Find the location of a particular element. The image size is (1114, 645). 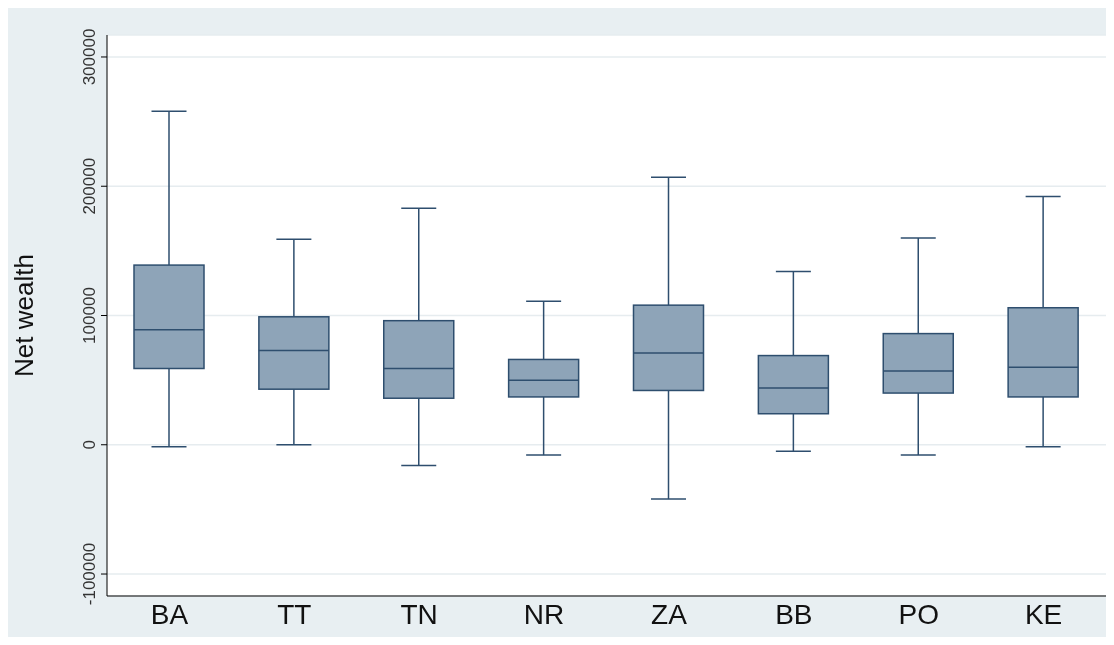

x-tick-label: BB is located at coordinates (794, 614).